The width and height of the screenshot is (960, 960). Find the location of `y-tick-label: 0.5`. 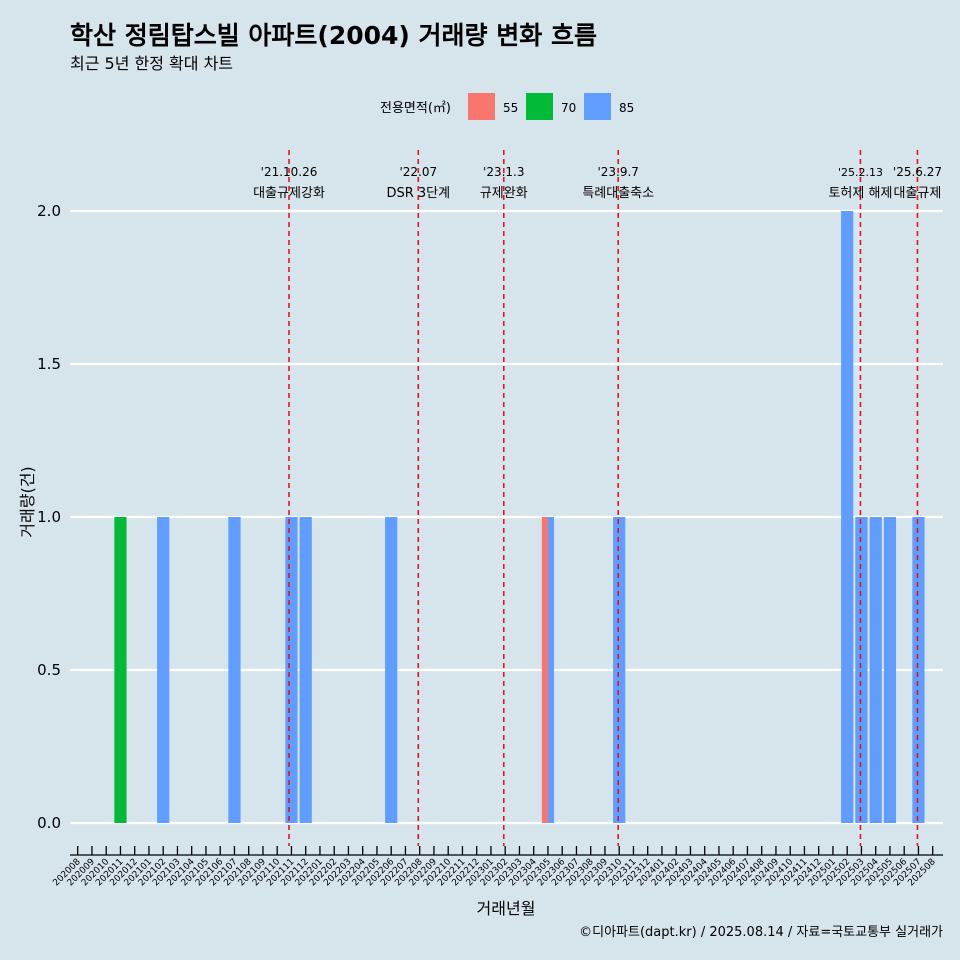

y-tick-label: 0.5 is located at coordinates (49, 670).